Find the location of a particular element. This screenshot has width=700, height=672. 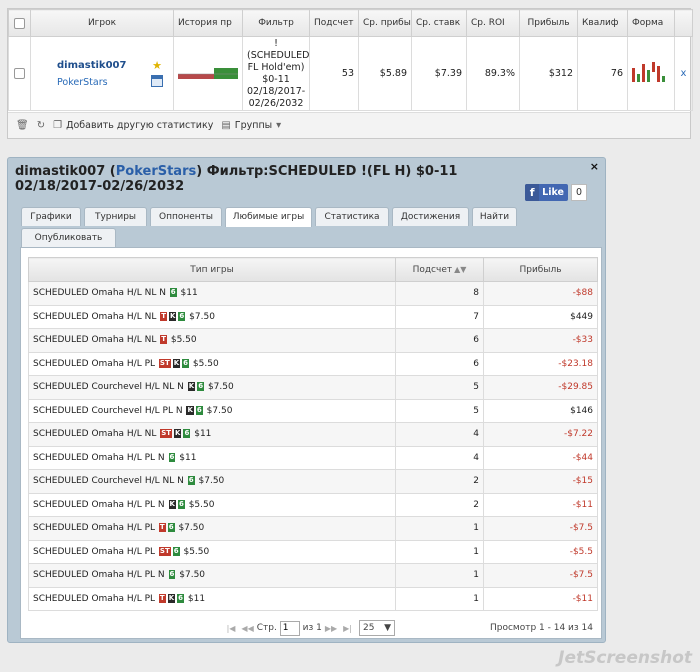

facebook-icon: f is located at coordinates (532, 192).